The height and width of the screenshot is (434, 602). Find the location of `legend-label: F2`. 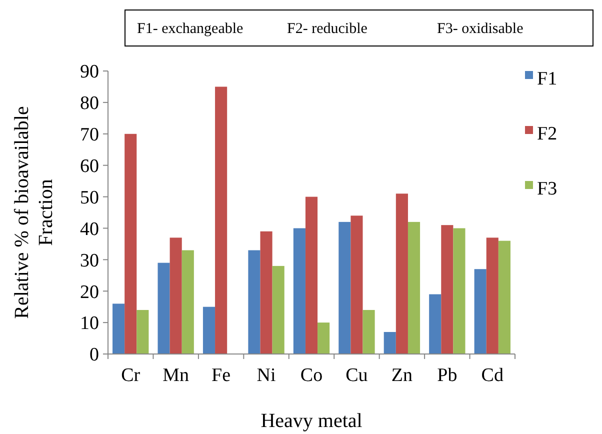

legend-label: F2 is located at coordinates (547, 134).